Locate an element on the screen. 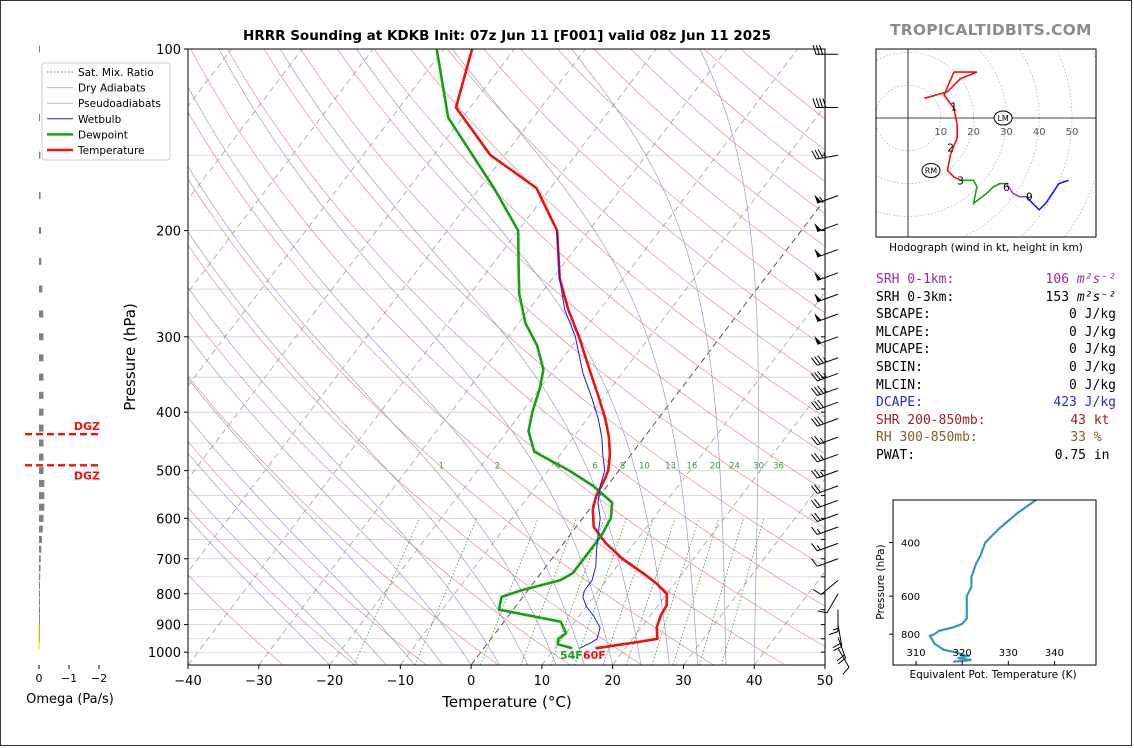 The image size is (1134, 748). parameter-unit: kt is located at coordinates (1098, 420).